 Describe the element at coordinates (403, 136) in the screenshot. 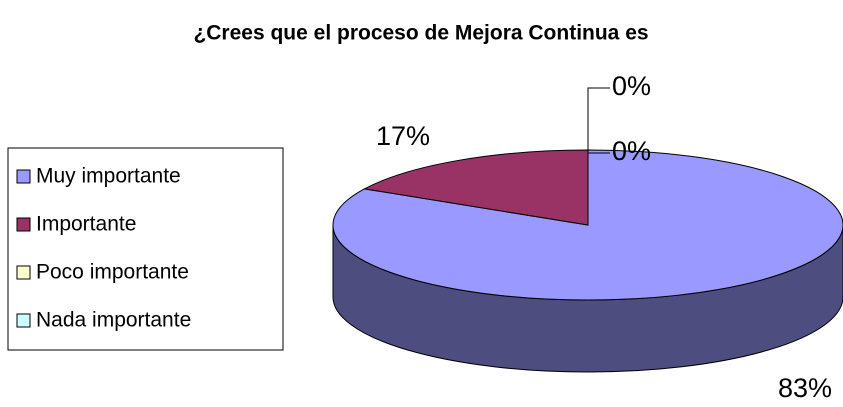

I see `data-label: 17%` at that location.